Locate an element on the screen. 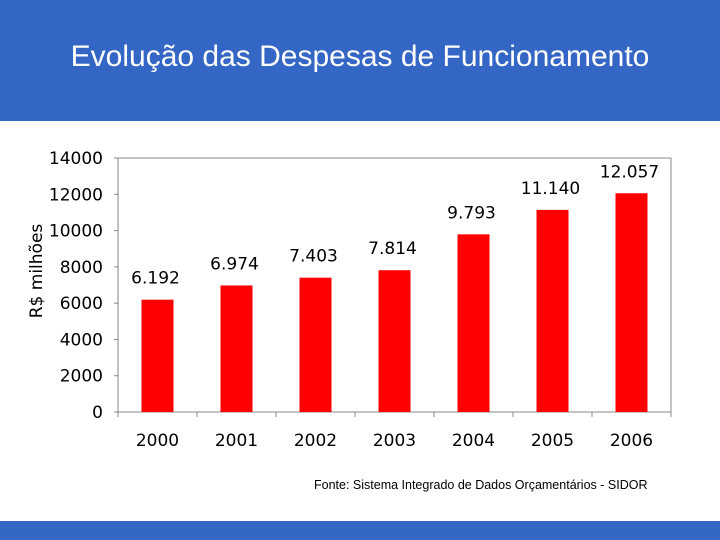 The width and height of the screenshot is (720, 540). bar-2001 is located at coordinates (236, 348).